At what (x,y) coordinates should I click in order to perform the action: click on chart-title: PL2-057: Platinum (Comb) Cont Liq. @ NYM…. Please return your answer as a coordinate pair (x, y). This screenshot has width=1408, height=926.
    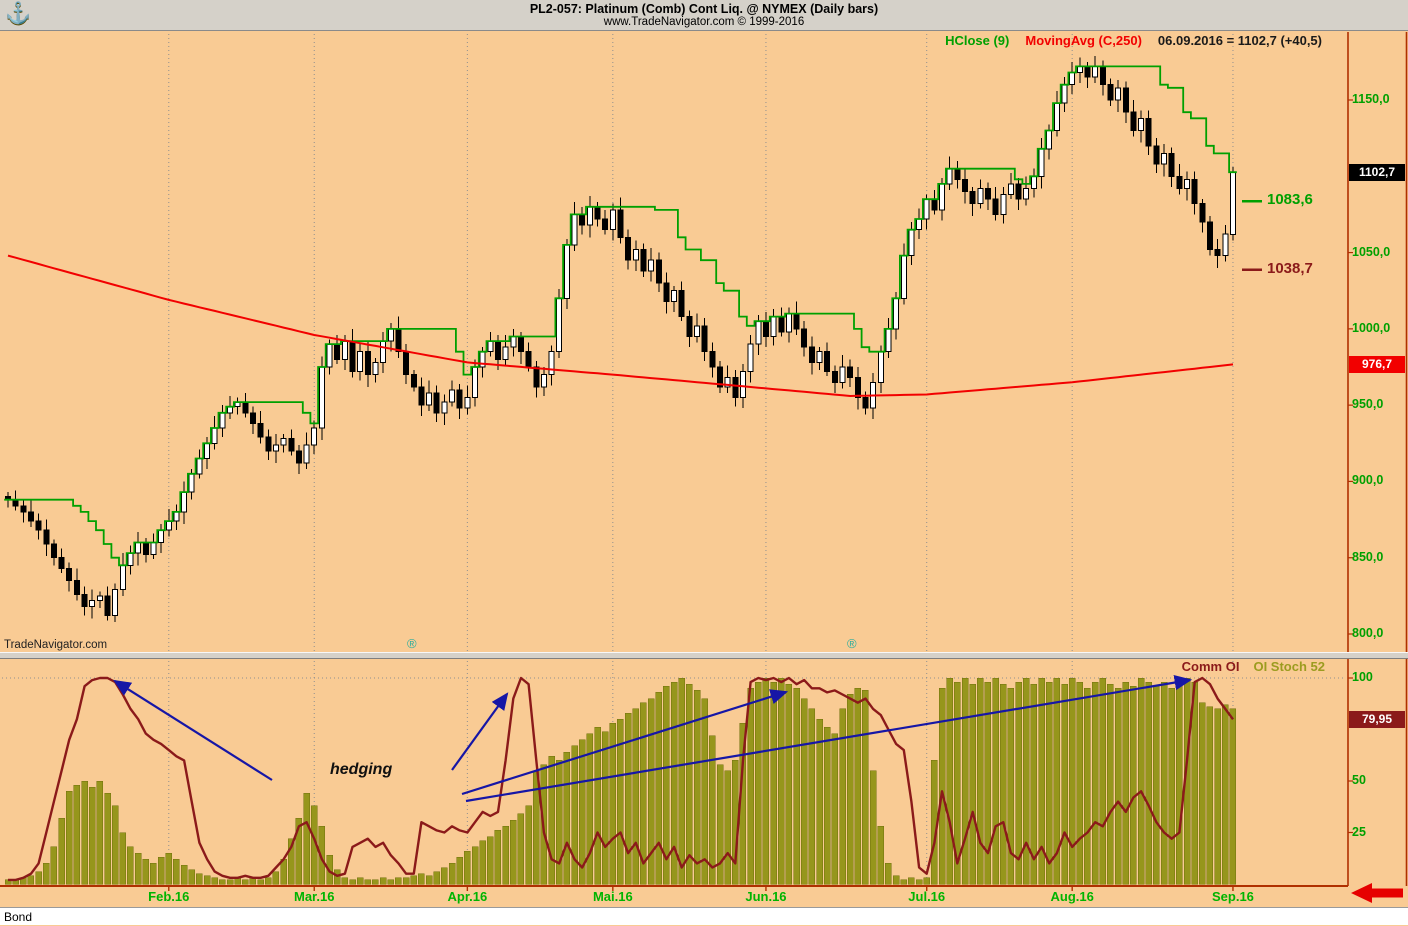
    Looking at the image, I should click on (704, 9).